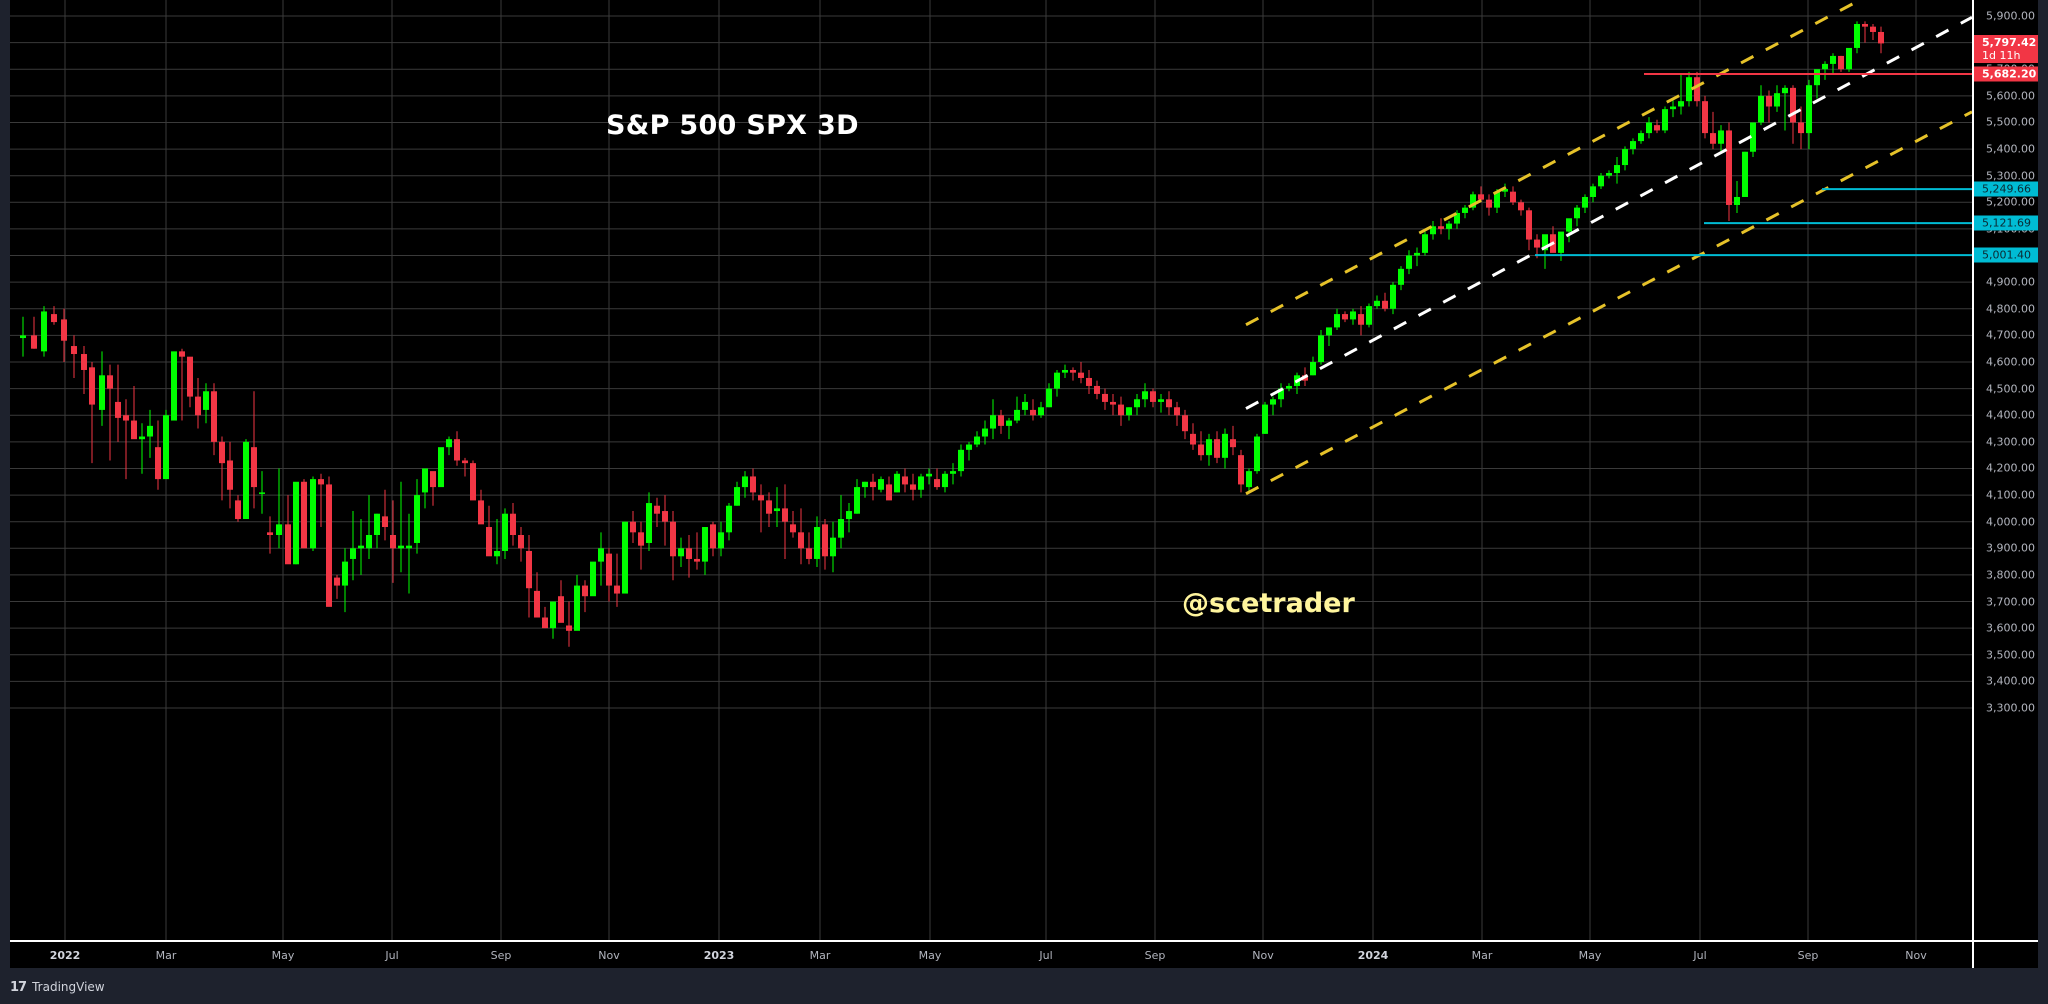 This screenshot has width=2048, height=1004. I want to click on time-tick-label: 2022, so click(65, 955).